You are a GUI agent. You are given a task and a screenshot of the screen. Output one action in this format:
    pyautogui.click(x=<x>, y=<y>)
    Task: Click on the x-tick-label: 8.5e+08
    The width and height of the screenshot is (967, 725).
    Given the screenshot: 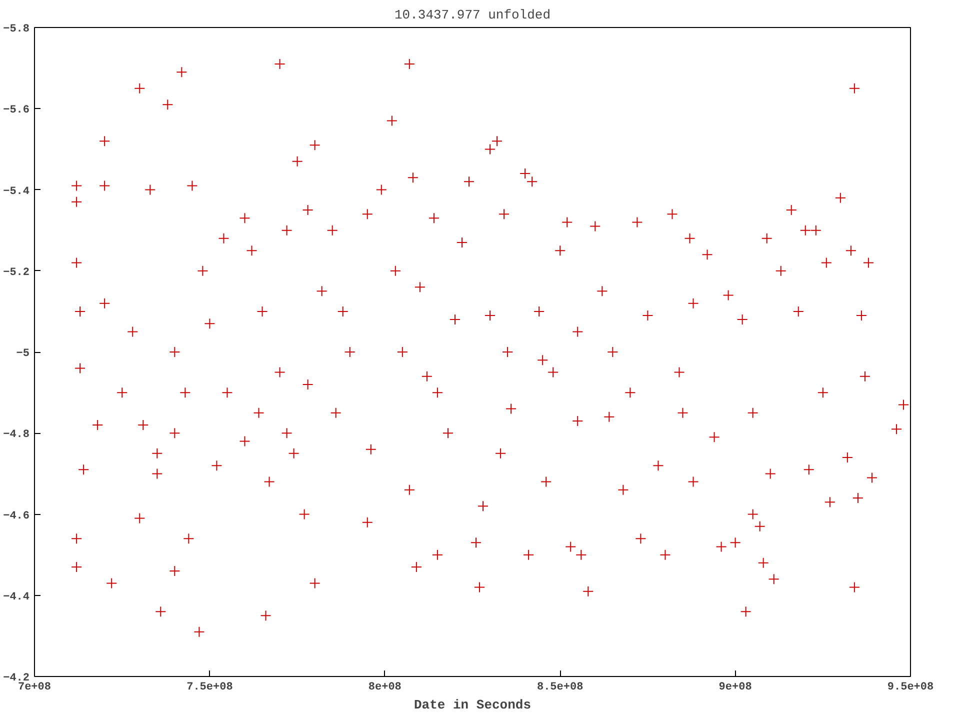 What is the action you would take?
    pyautogui.click(x=560, y=688)
    